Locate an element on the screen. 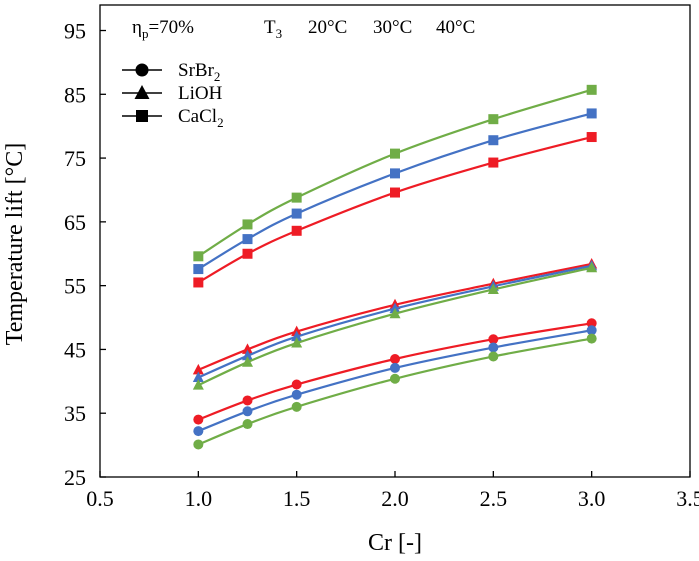  t3-annotation: T3 is located at coordinates (273, 29).